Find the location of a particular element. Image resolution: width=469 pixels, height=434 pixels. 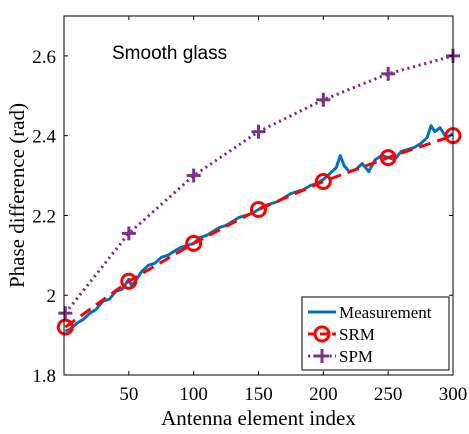

y-axis-label: Phase difference (rad) is located at coordinates (17, 195).